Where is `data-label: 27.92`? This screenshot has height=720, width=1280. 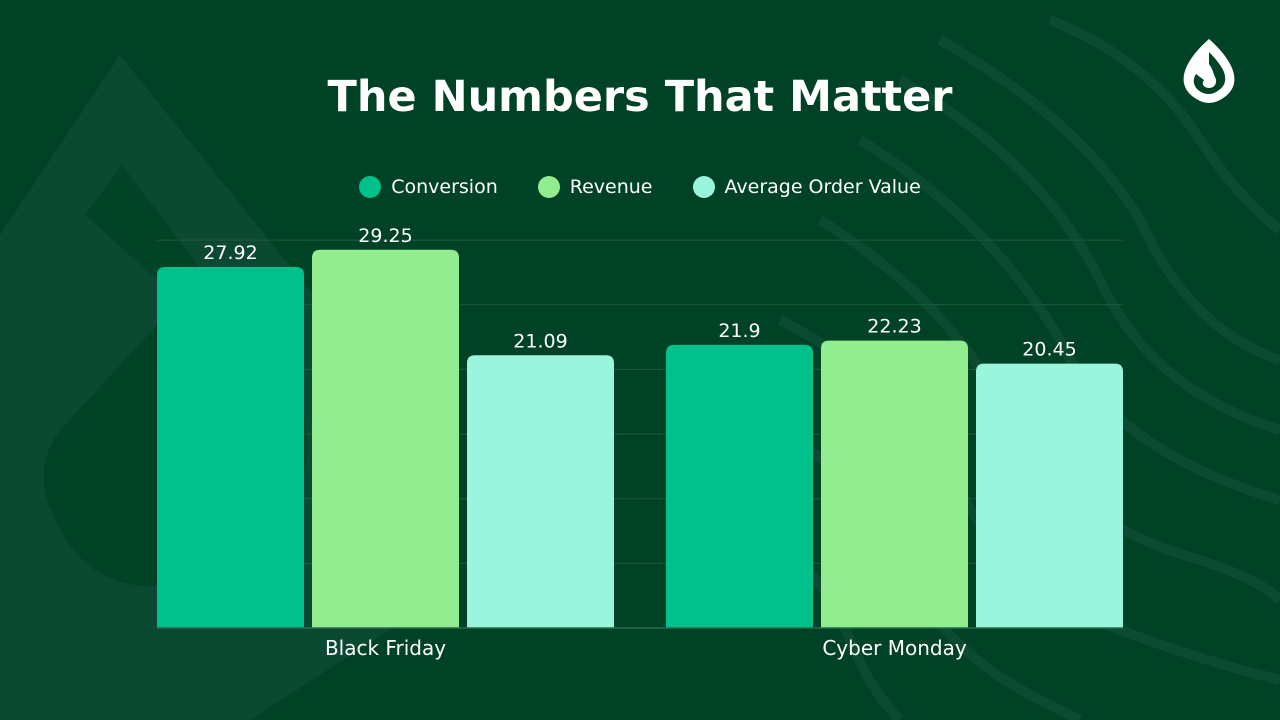
data-label: 27.92 is located at coordinates (230, 253).